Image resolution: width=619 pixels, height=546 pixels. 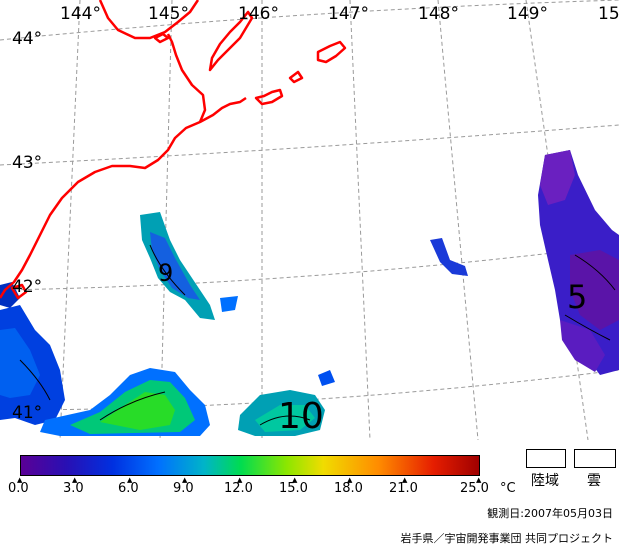 What do you see at coordinates (608, 14) in the screenshot?
I see `longitude-label: 15` at bounding box center [608, 14].